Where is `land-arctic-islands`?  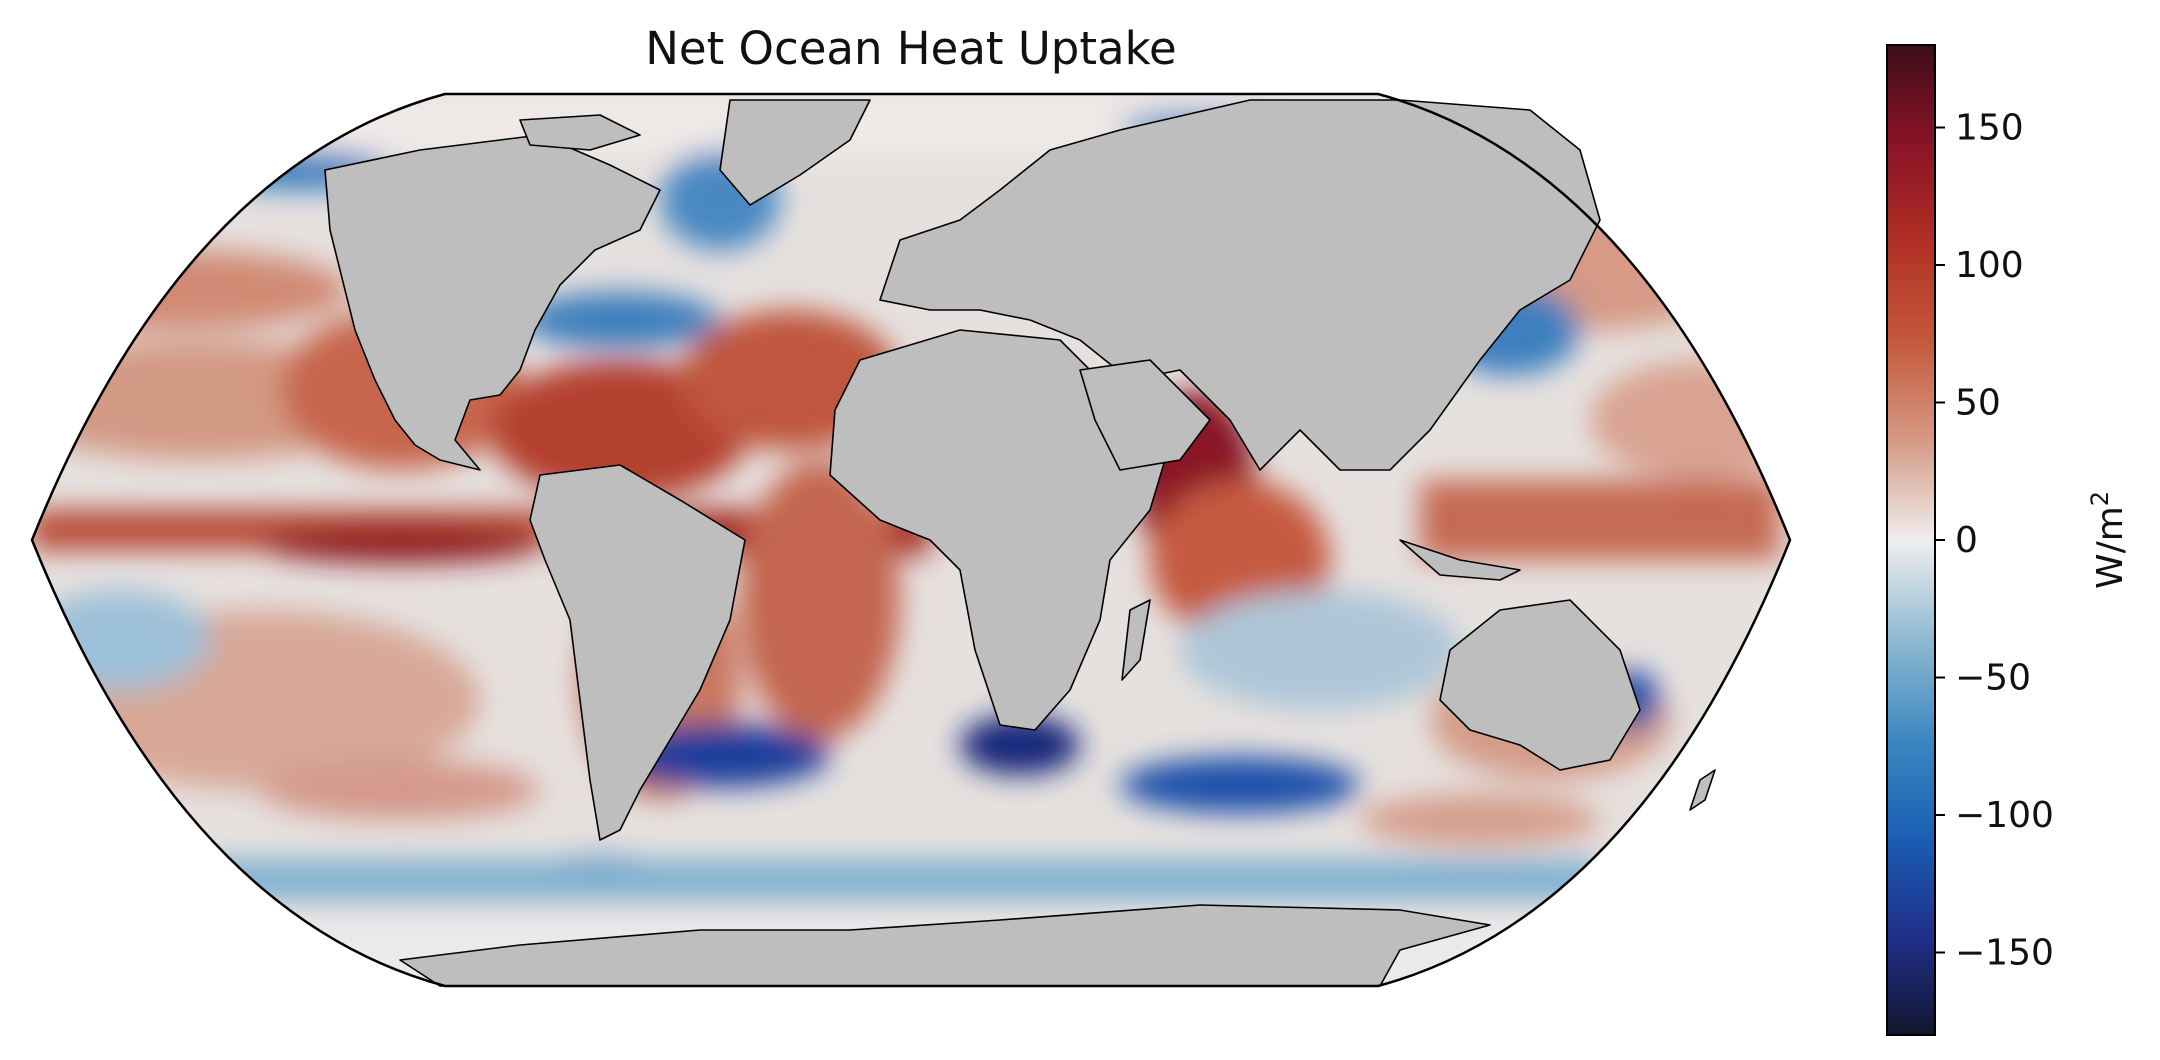
land-arctic-islands is located at coordinates (580, 132).